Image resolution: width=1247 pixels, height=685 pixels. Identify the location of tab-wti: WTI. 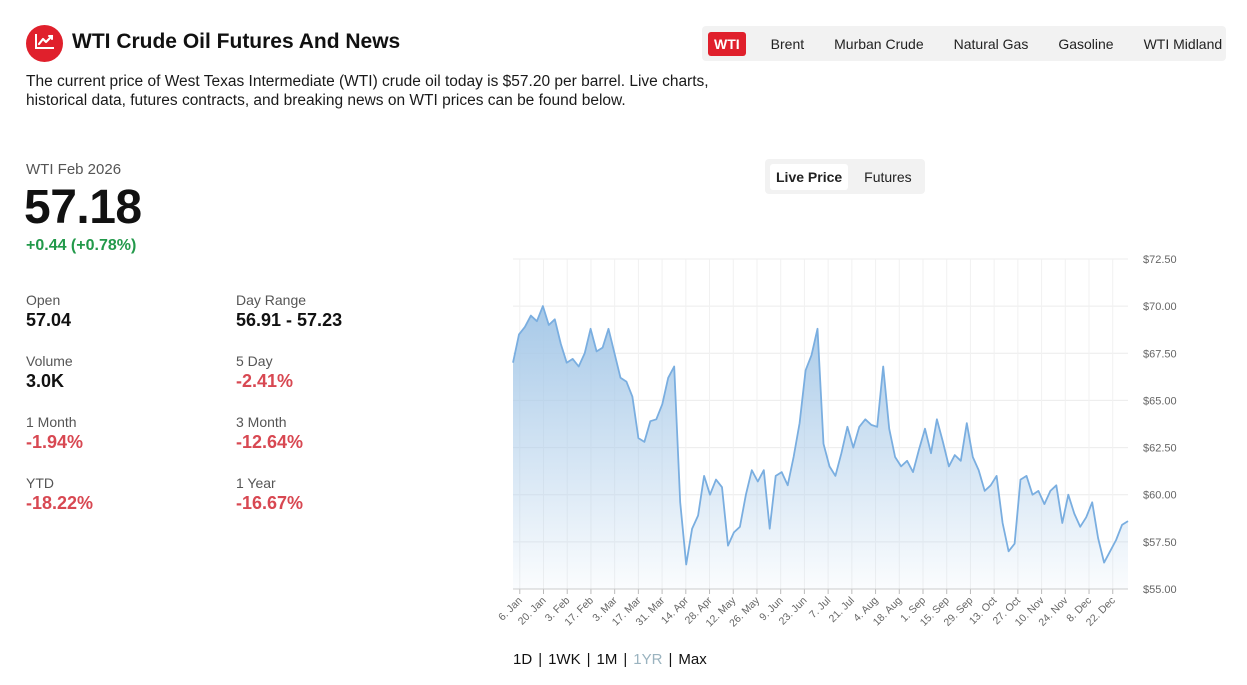
(727, 43).